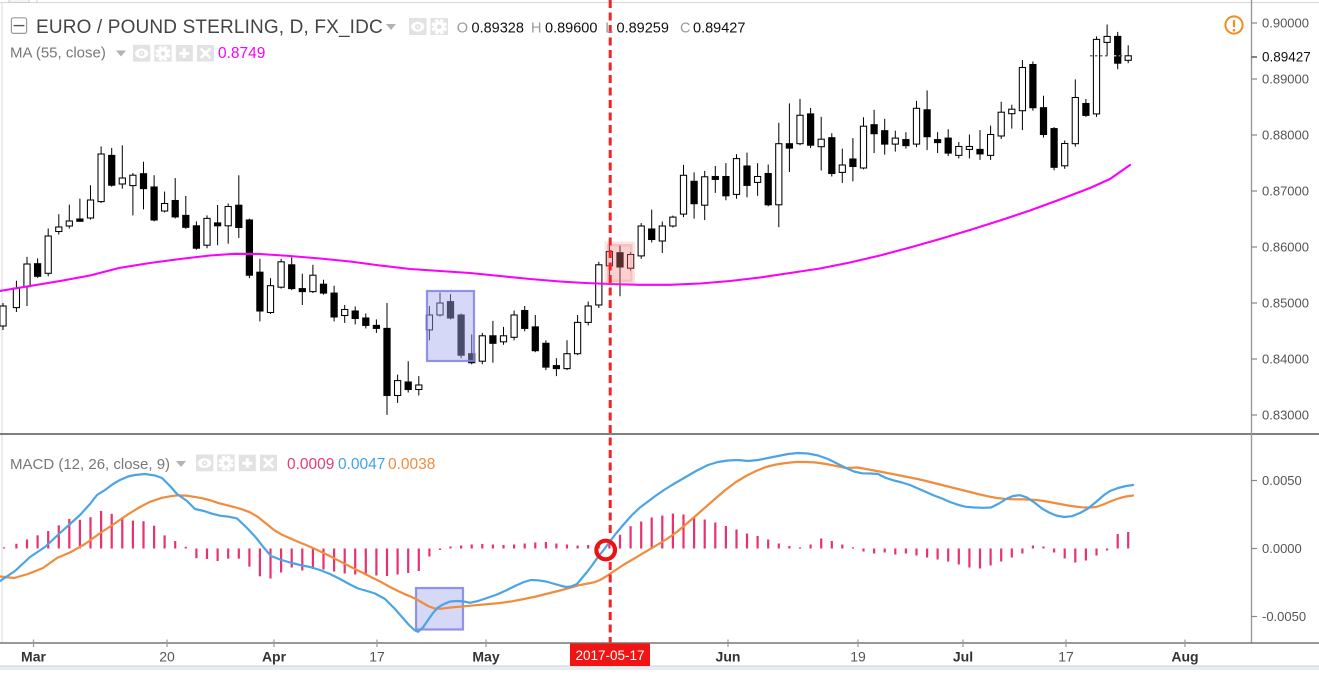 The width and height of the screenshot is (1319, 675). Describe the element at coordinates (241, 53) in the screenshot. I see `svg-text: 0.8749` at that location.